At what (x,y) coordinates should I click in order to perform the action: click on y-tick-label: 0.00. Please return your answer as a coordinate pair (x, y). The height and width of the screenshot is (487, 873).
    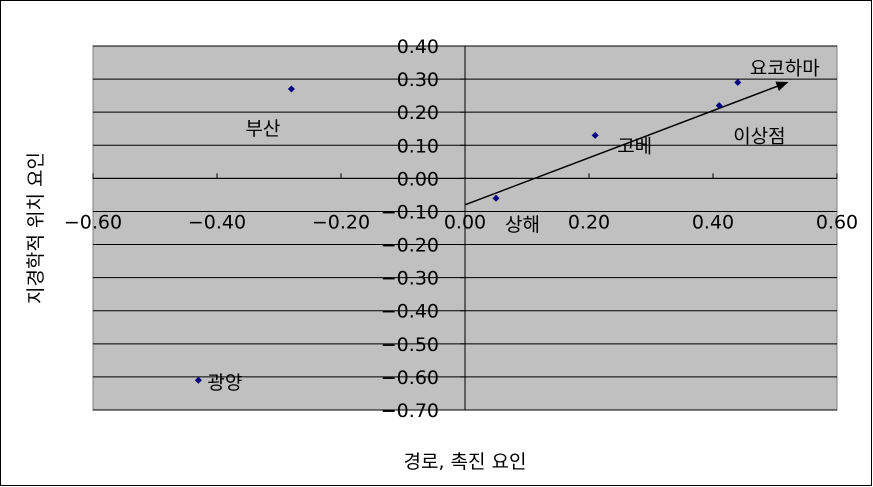
    Looking at the image, I should click on (418, 179).